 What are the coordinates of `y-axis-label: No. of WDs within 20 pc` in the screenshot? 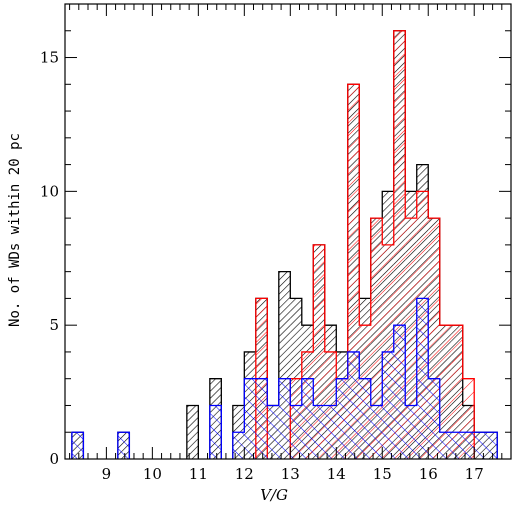 It's located at (15, 230).